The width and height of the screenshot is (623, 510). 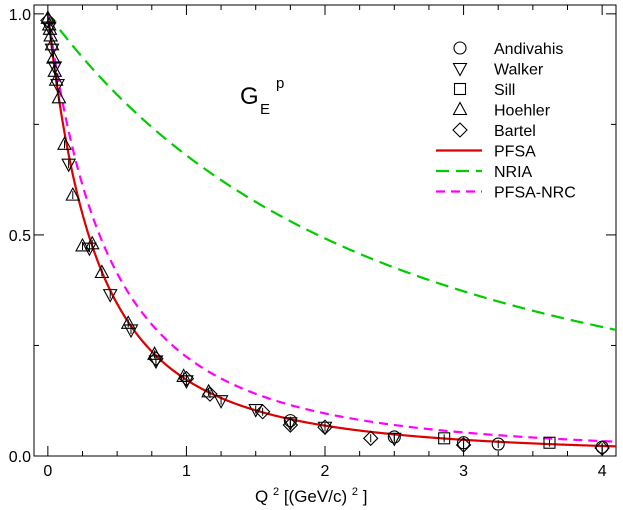 What do you see at coordinates (484, 172) in the screenshot?
I see `legend-item-nria: NRIA` at bounding box center [484, 172].